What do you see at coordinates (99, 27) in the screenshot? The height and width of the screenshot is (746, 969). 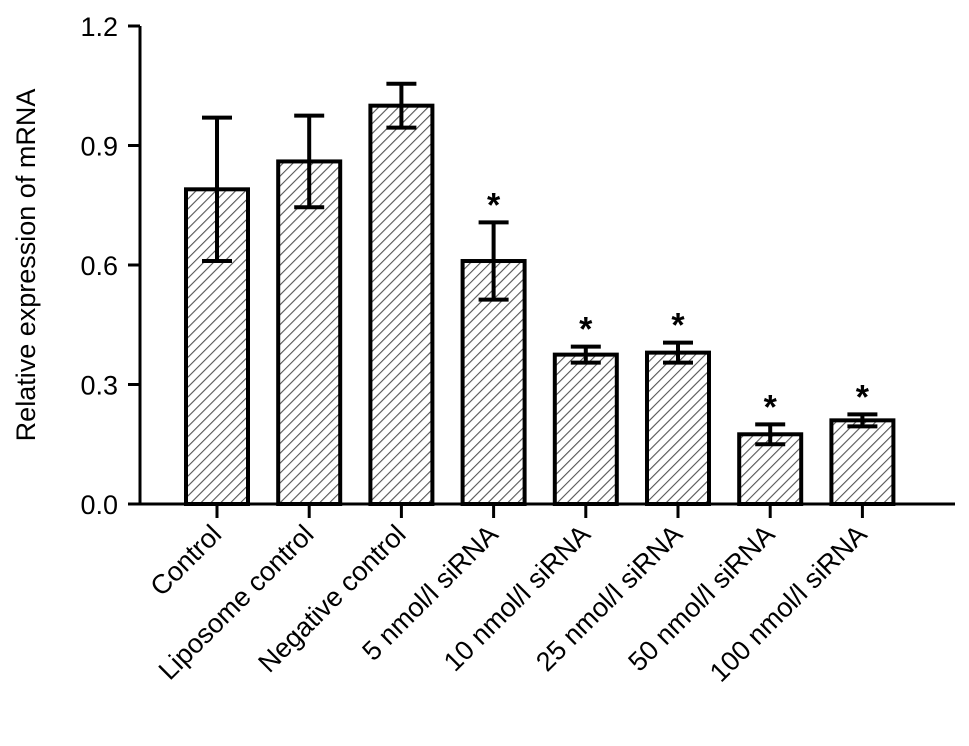 I see `y-tick-label: 1.2` at bounding box center [99, 27].